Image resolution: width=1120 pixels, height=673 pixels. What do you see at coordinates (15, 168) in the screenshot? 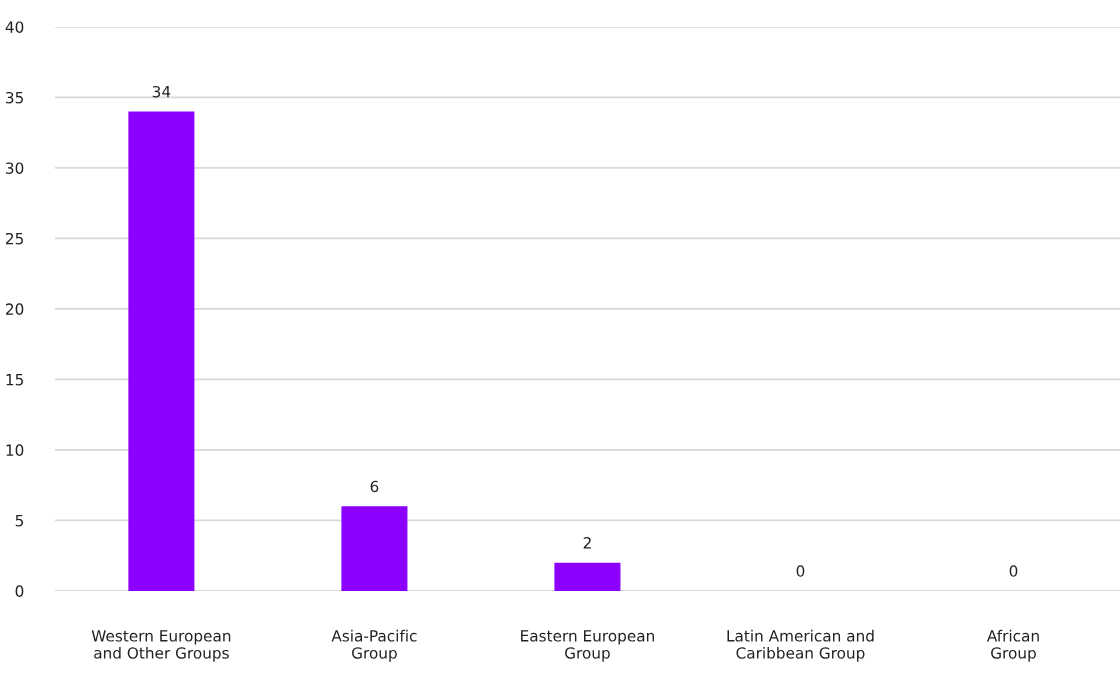
I see `y-tick-label: 30` at bounding box center [15, 168].